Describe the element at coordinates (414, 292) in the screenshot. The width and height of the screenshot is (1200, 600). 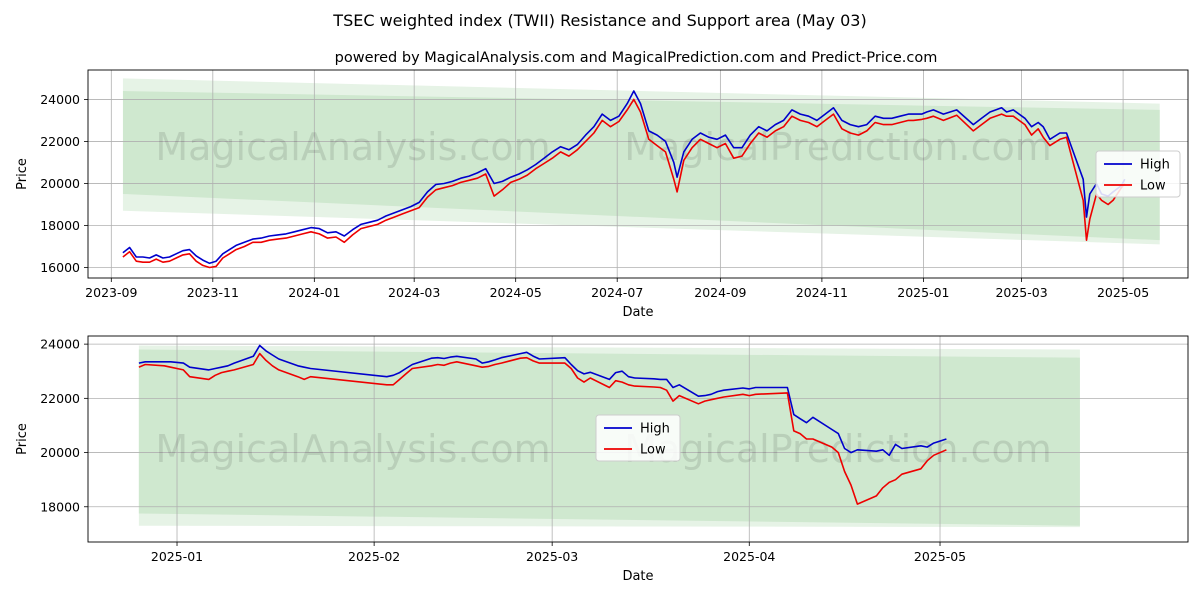
I see `x-tick-label: 2024-03` at that location.